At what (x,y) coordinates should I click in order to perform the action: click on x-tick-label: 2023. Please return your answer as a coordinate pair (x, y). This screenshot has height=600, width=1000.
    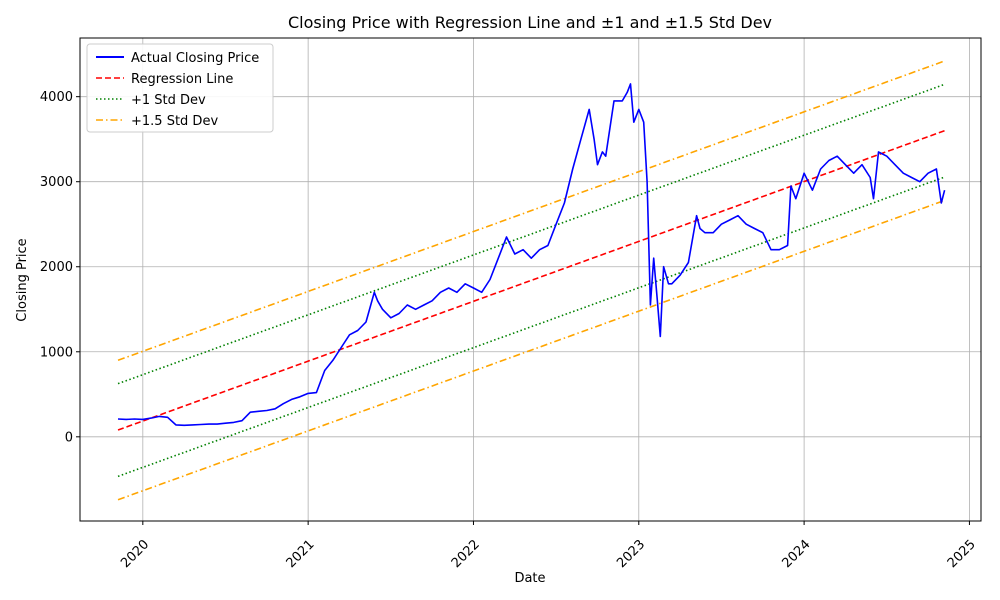
    Looking at the image, I should click on (631, 554).